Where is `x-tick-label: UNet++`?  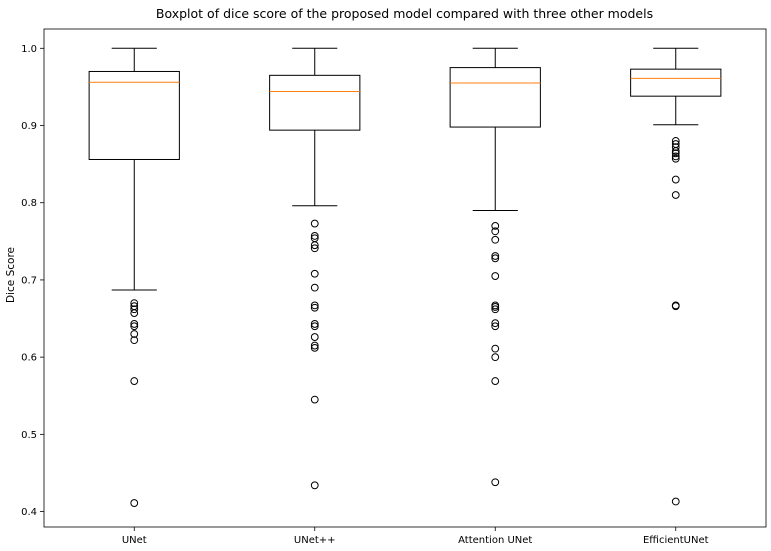
x-tick-label: UNet++ is located at coordinates (315, 540).